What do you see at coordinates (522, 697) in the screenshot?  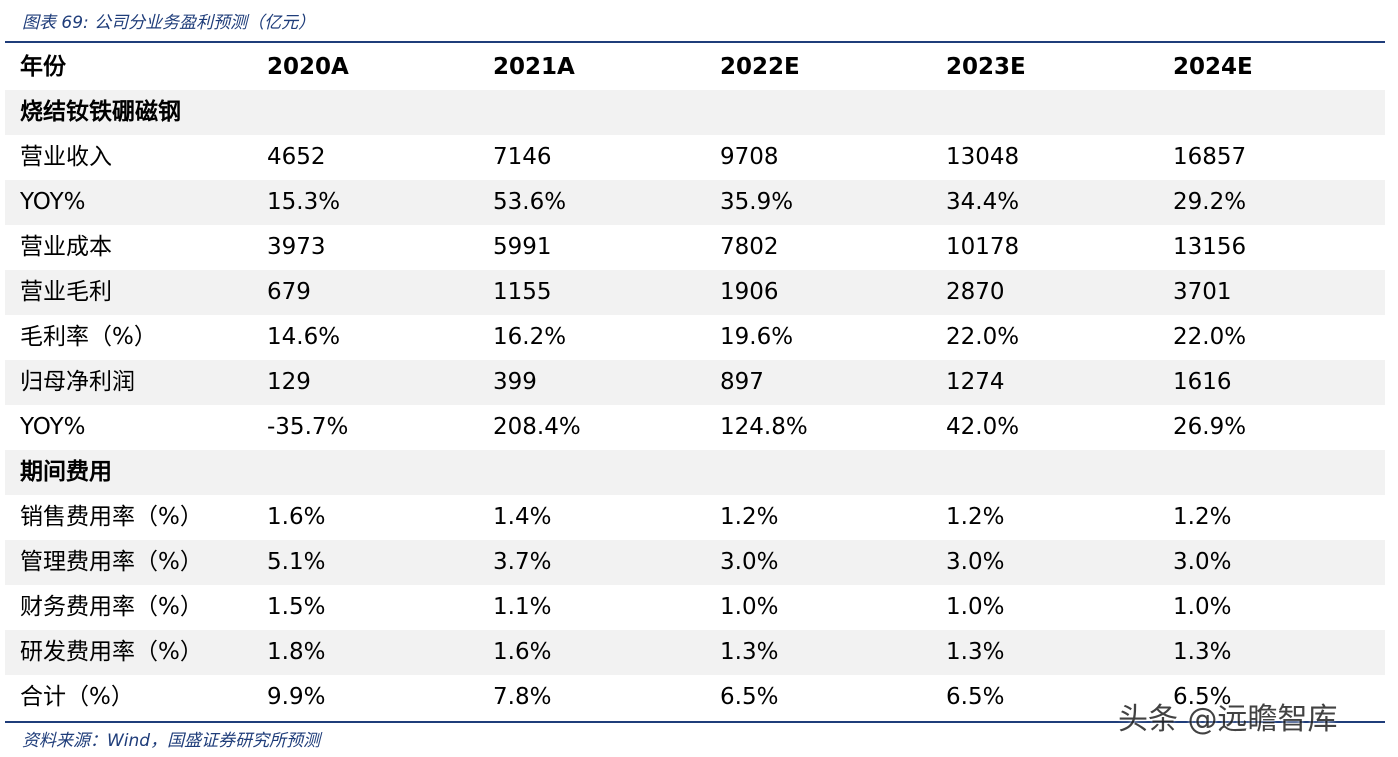 I see `table-cell: 7.8%` at bounding box center [522, 697].